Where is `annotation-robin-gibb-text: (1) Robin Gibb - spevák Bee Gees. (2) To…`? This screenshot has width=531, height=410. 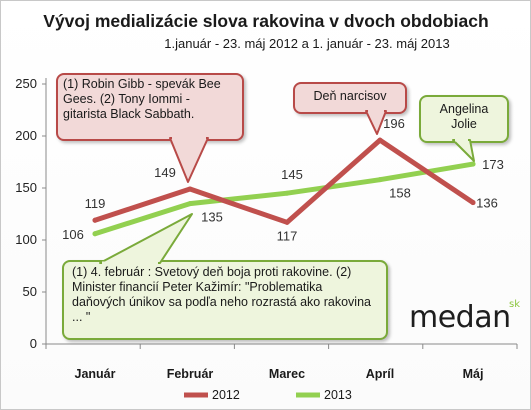
annotation-robin-gibb-text: (1) Robin Gibb - spevák Bee Gees. (2) To… is located at coordinates (142, 99).